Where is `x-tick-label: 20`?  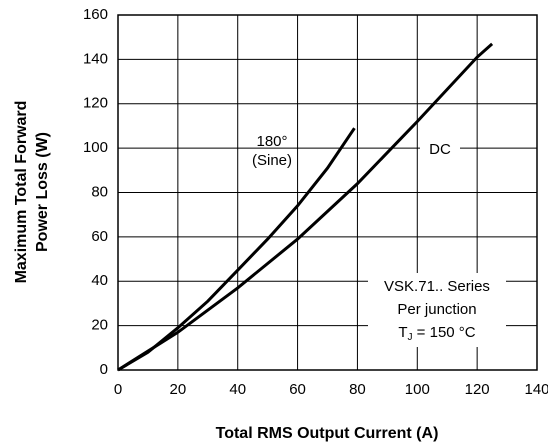
x-tick-label: 20 is located at coordinates (178, 389).